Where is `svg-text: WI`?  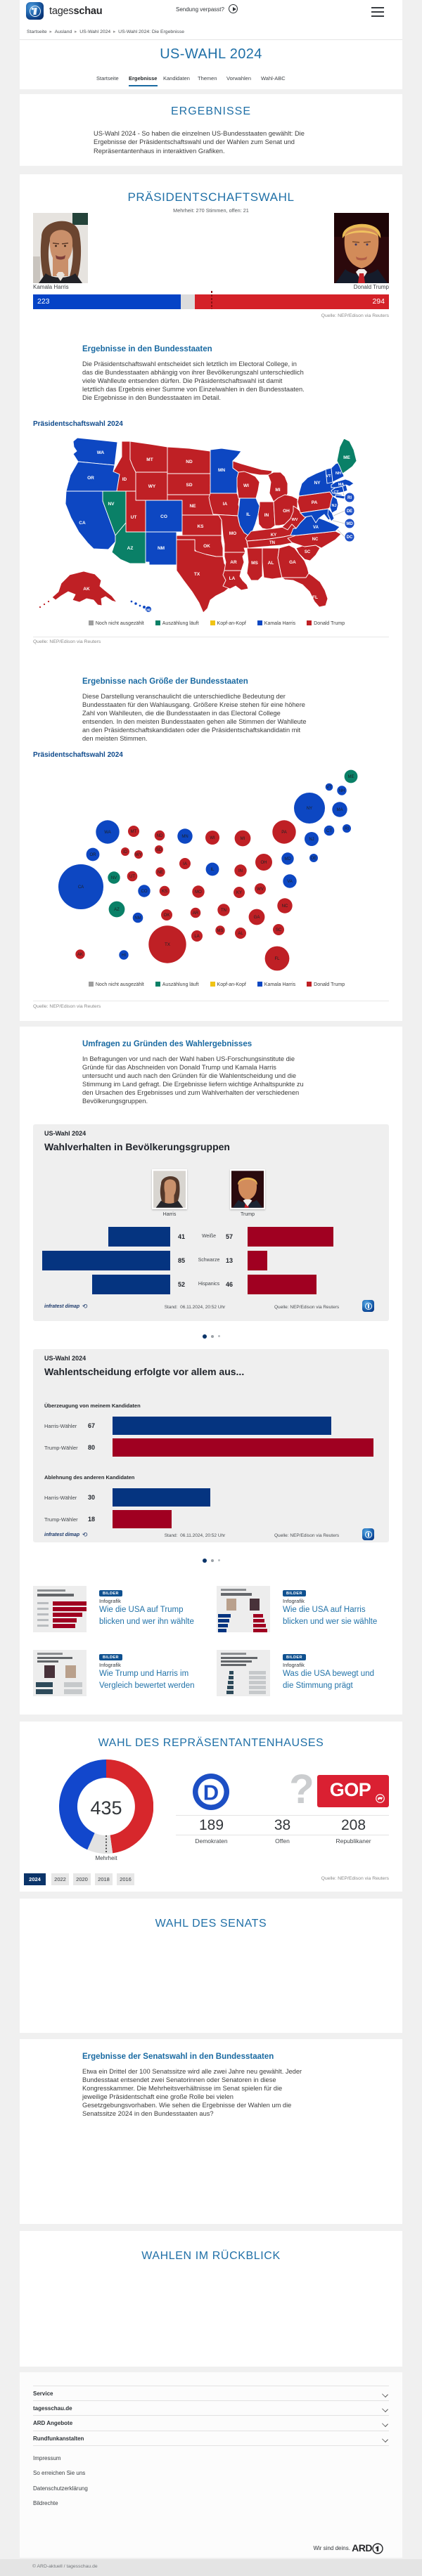
svg-text: WI is located at coordinates (213, 838).